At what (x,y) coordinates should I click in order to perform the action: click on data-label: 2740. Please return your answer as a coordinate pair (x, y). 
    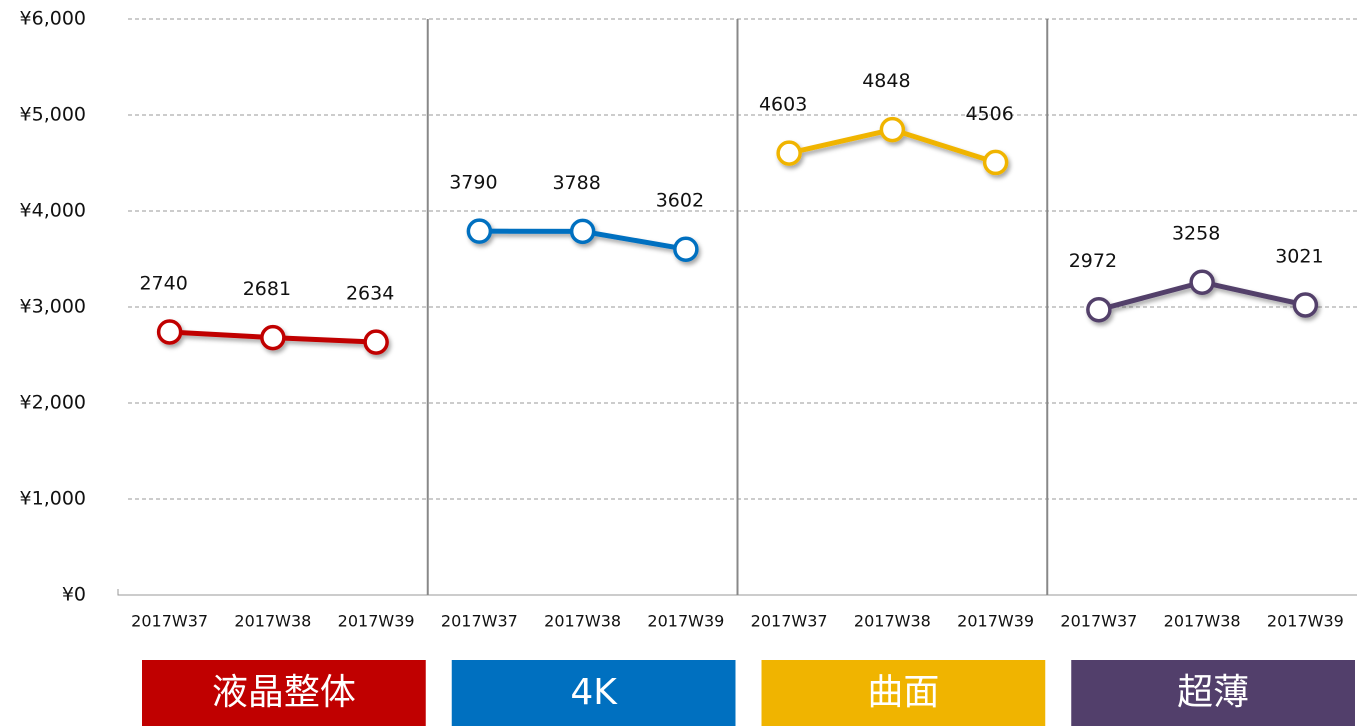
    Looking at the image, I should click on (163, 283).